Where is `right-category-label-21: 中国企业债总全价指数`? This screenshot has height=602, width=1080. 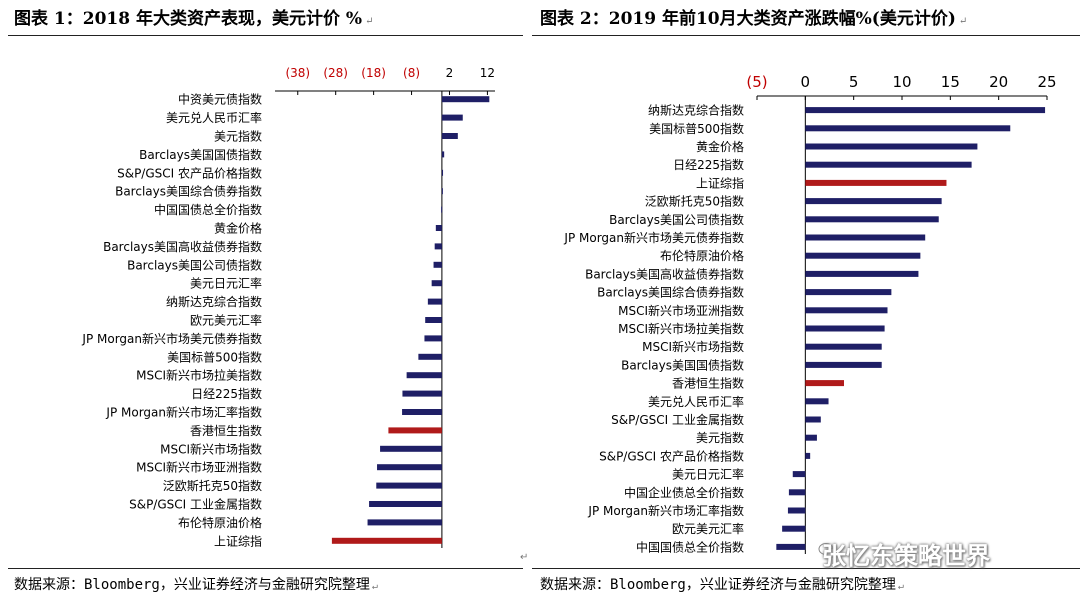
right-category-label-21: 中国企业债总全价指数 is located at coordinates (684, 492).